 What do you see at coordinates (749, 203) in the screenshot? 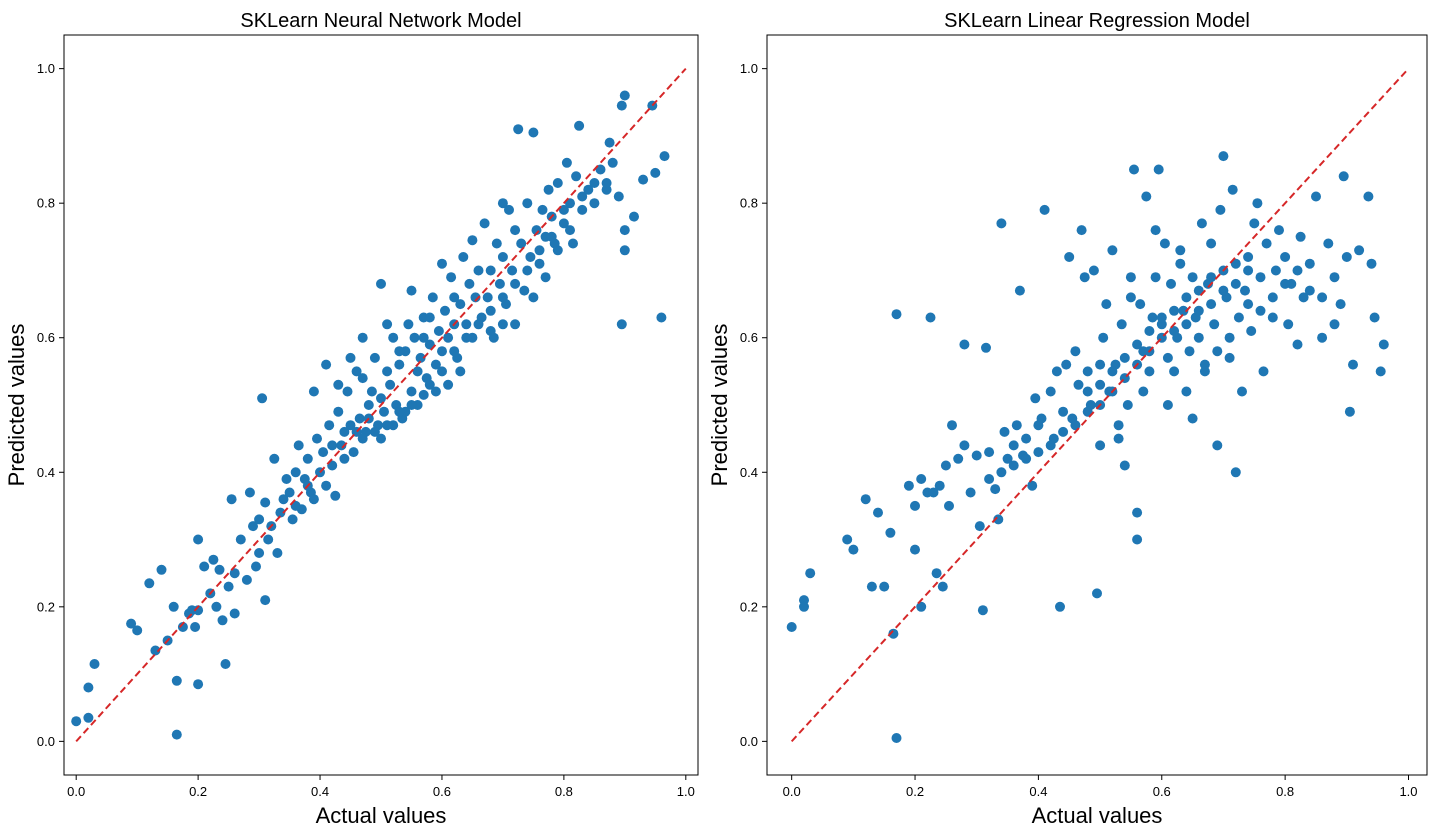
I see `y-tick-label: 0.8` at bounding box center [749, 203].